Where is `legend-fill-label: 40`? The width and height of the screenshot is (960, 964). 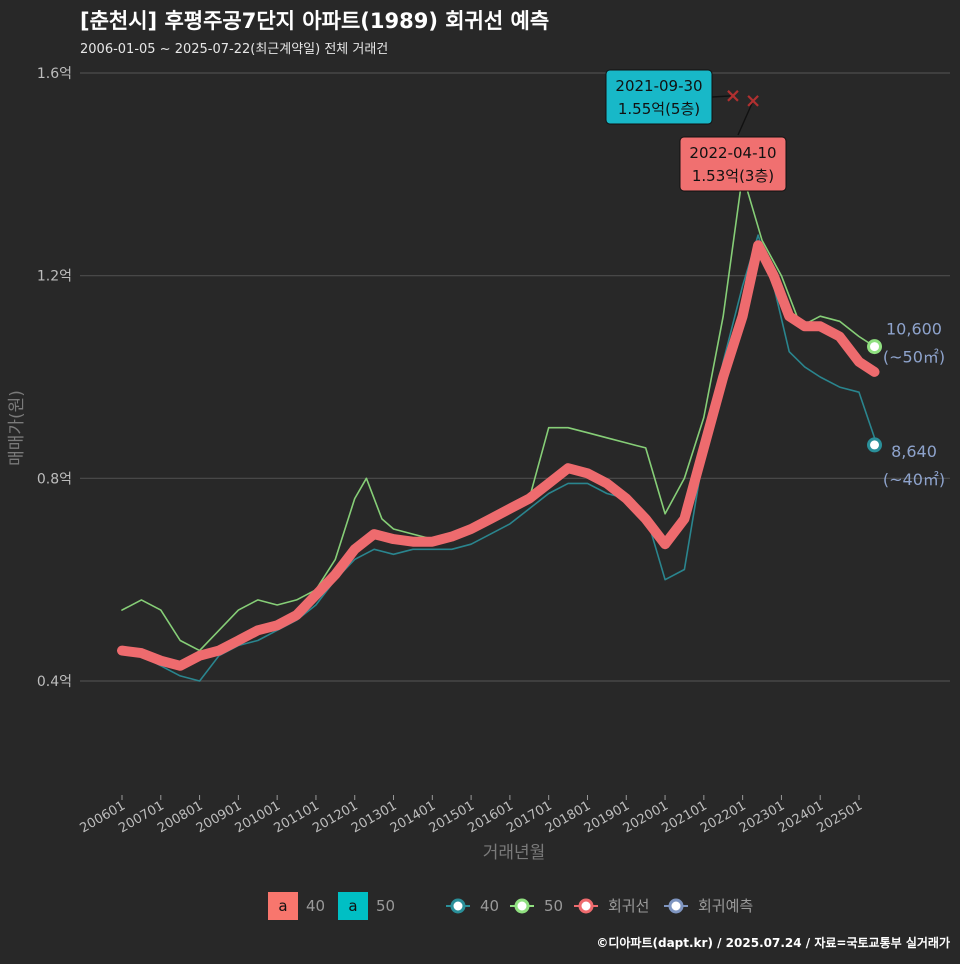
legend-fill-label: 40 is located at coordinates (315, 906).